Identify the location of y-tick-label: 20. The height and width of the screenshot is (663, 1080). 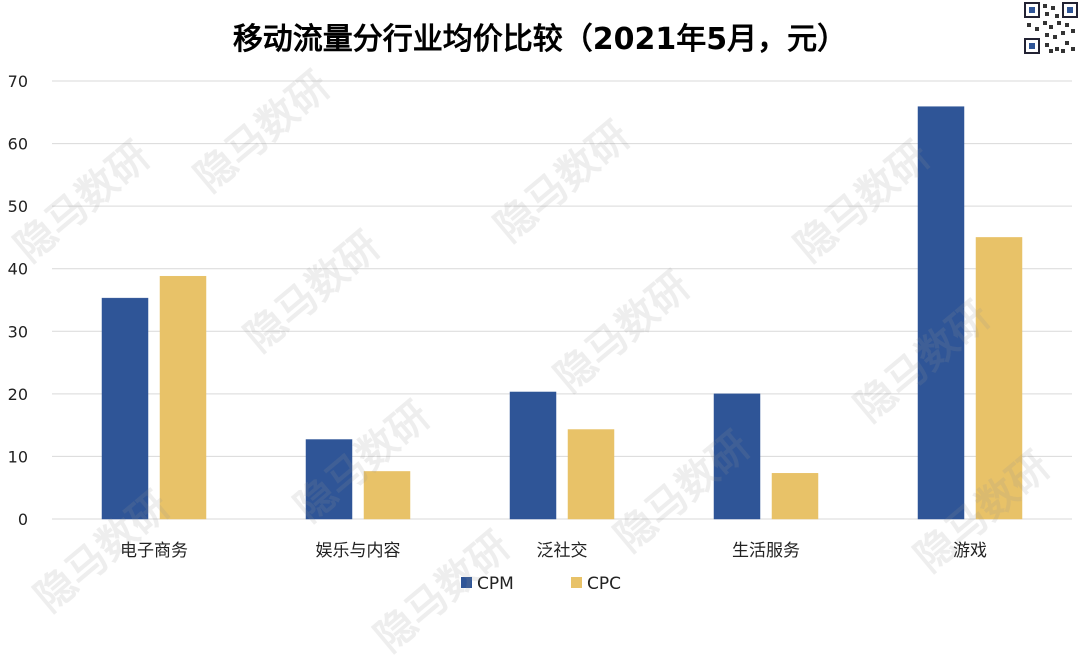
(18, 394).